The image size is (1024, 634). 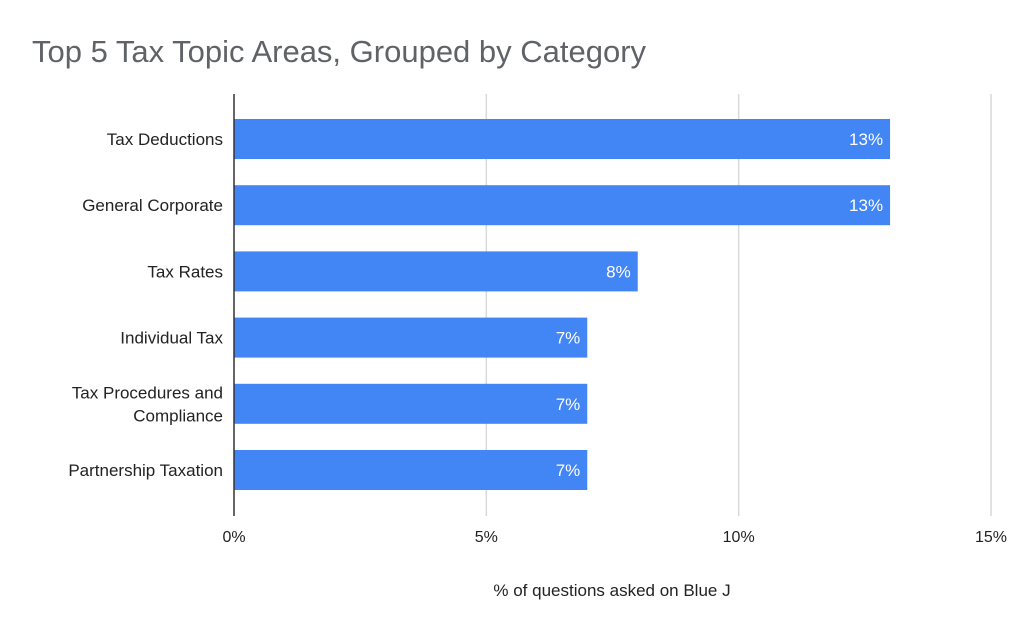 I want to click on x-axis-title: % of questions asked on Blue J, so click(x=611, y=590).